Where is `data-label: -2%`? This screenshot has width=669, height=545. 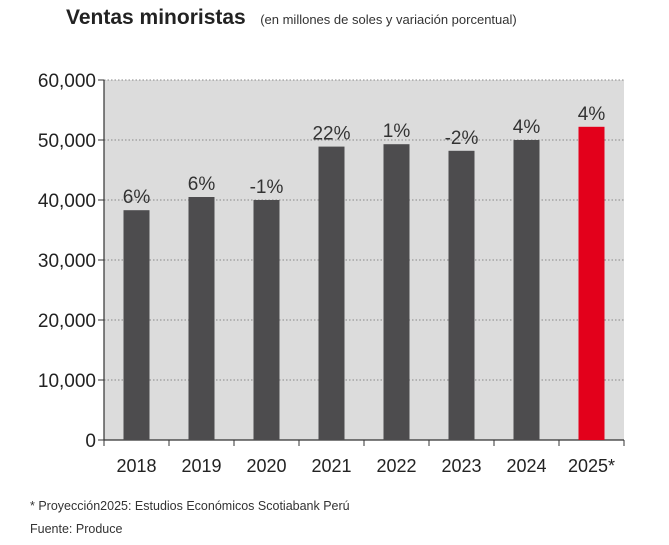
data-label: -2% is located at coordinates (462, 138).